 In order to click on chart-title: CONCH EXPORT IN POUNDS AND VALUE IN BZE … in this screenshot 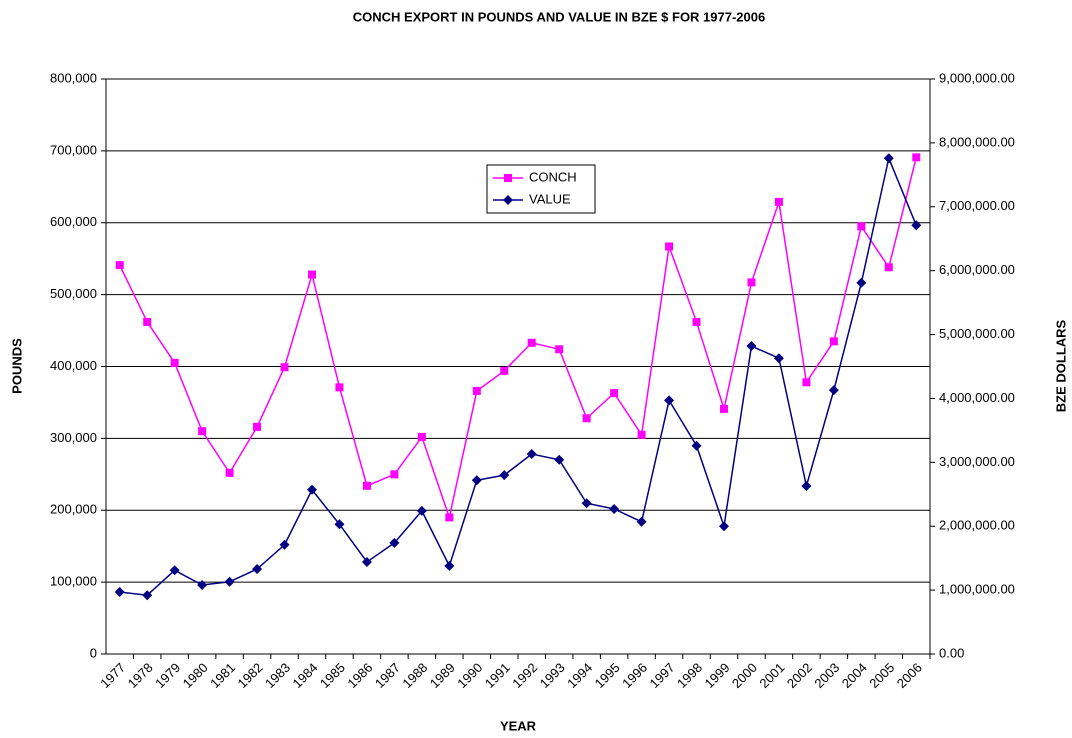, I will do `click(559, 16)`.